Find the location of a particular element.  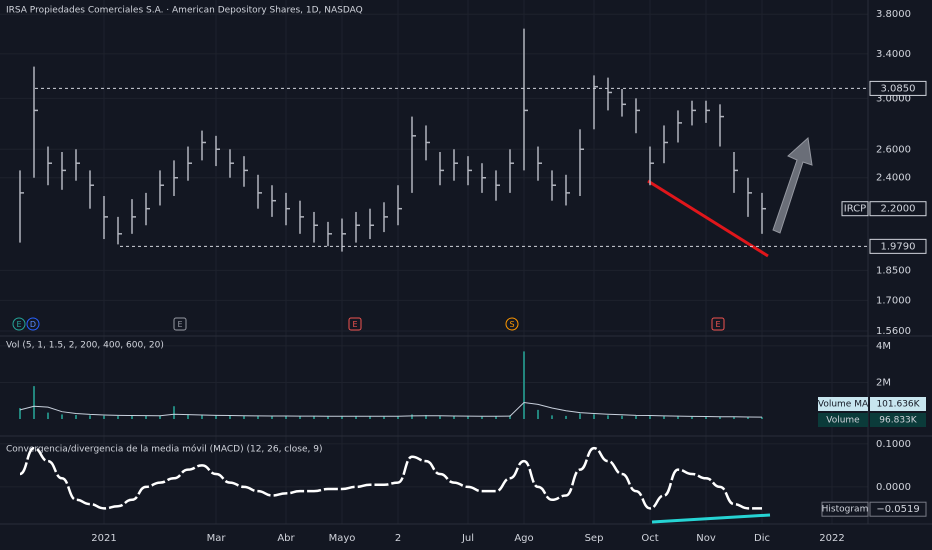

last-price-label: 2.2000 is located at coordinates (898, 209).